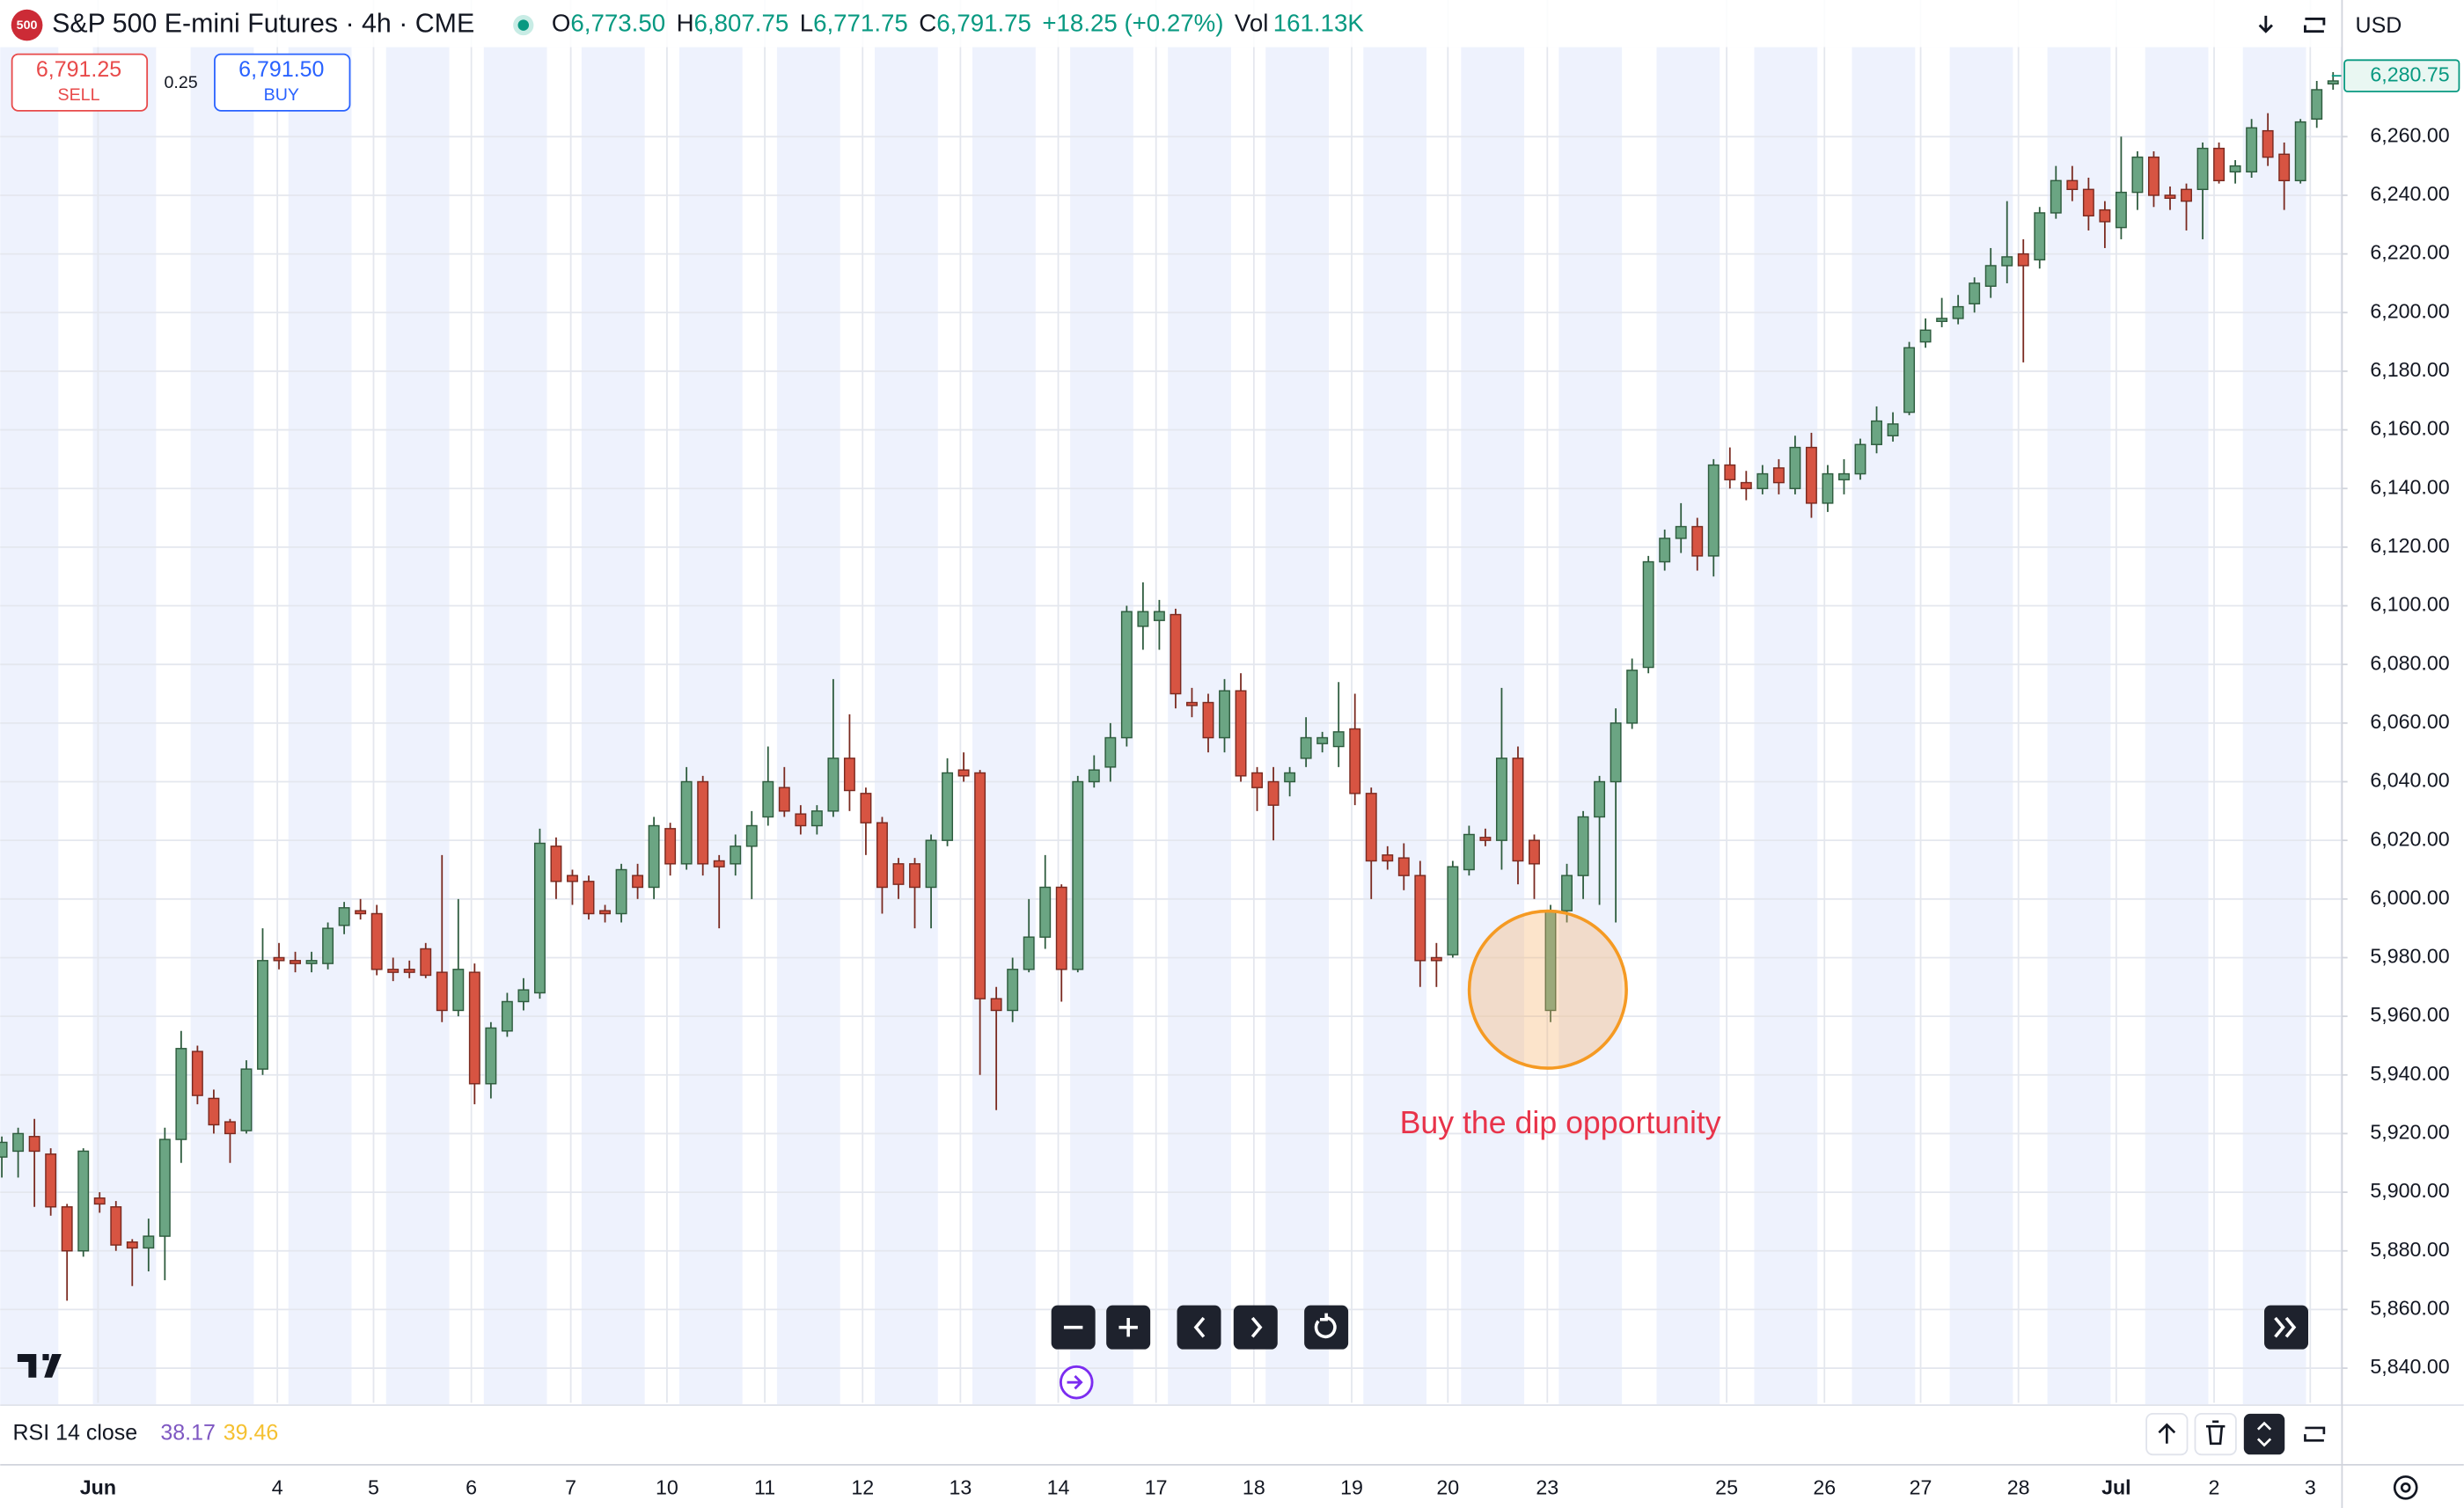  Describe the element at coordinates (2287, 1327) in the screenshot. I see `scroll-end-button` at that location.